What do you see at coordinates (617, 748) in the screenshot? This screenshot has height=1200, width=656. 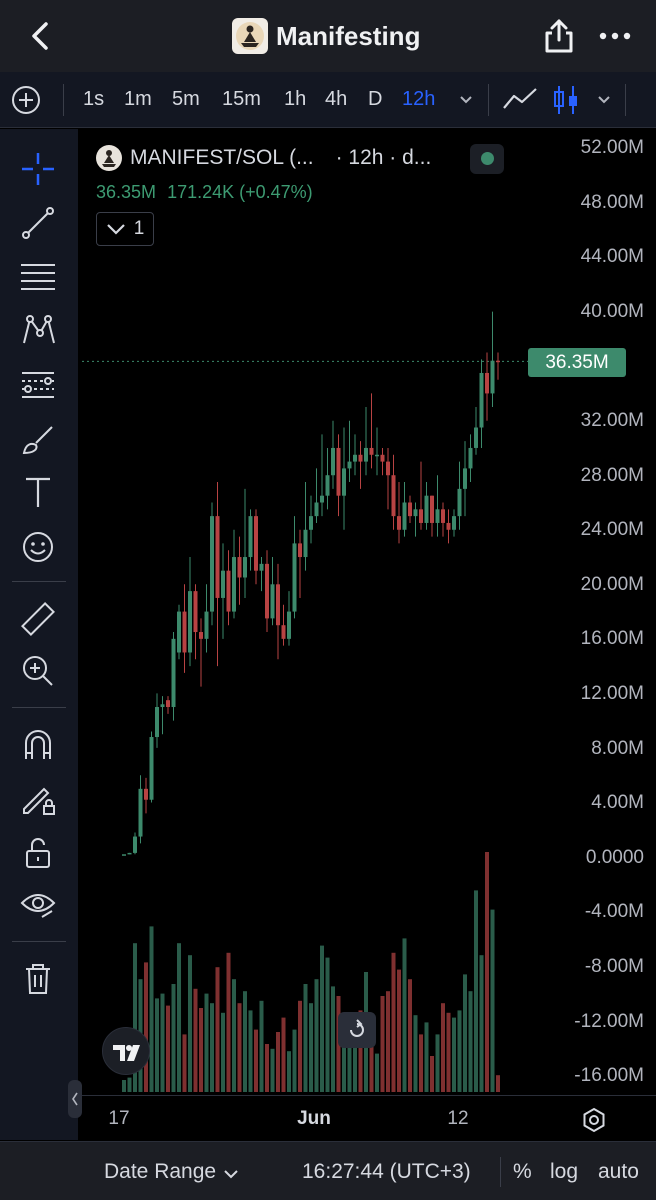 I see `yaxis-label: 8.00M` at bounding box center [617, 748].